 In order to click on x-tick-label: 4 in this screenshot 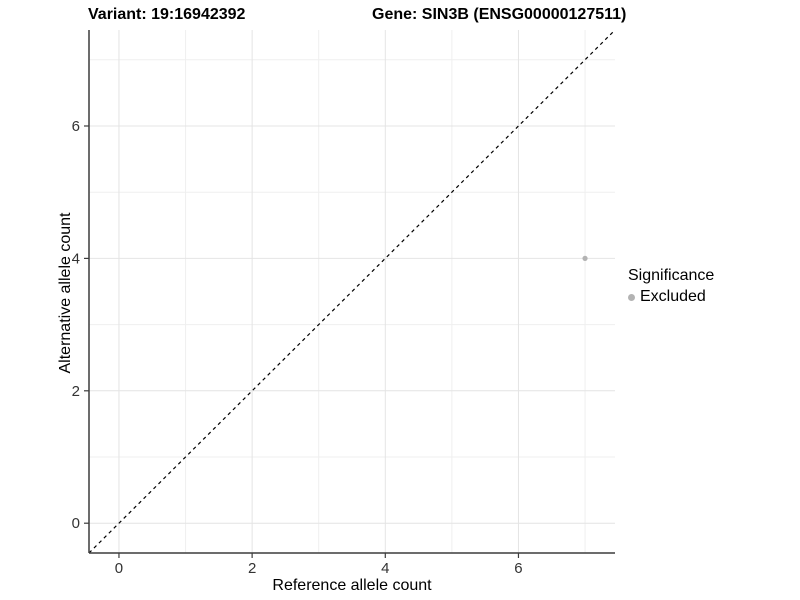, I will do `click(385, 568)`.